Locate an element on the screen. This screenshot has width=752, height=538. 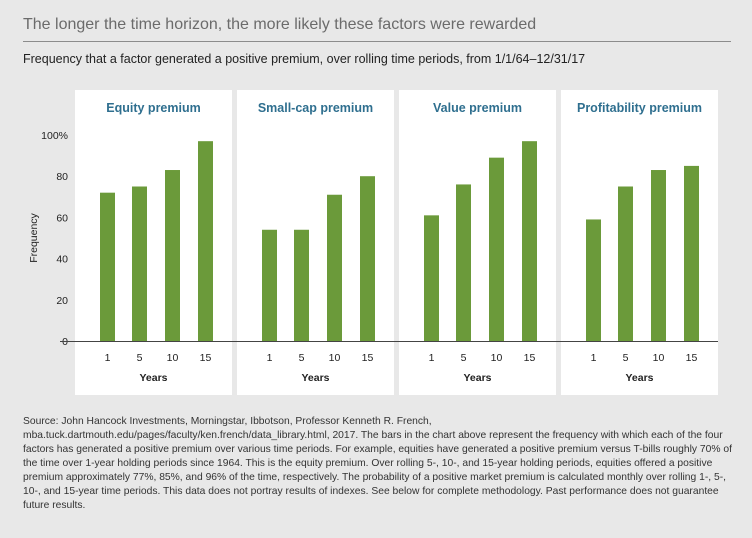
y-tick-label: 100% is located at coordinates (54, 136).